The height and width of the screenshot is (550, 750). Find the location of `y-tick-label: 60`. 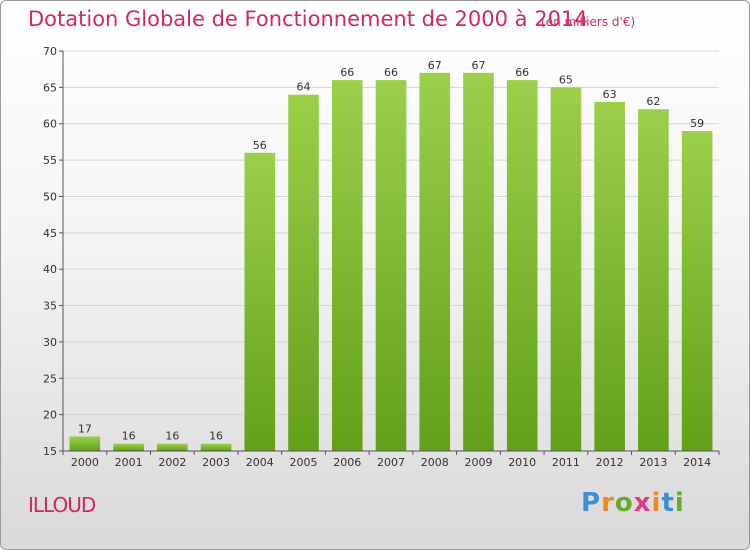

y-tick-label: 60 is located at coordinates (50, 124).